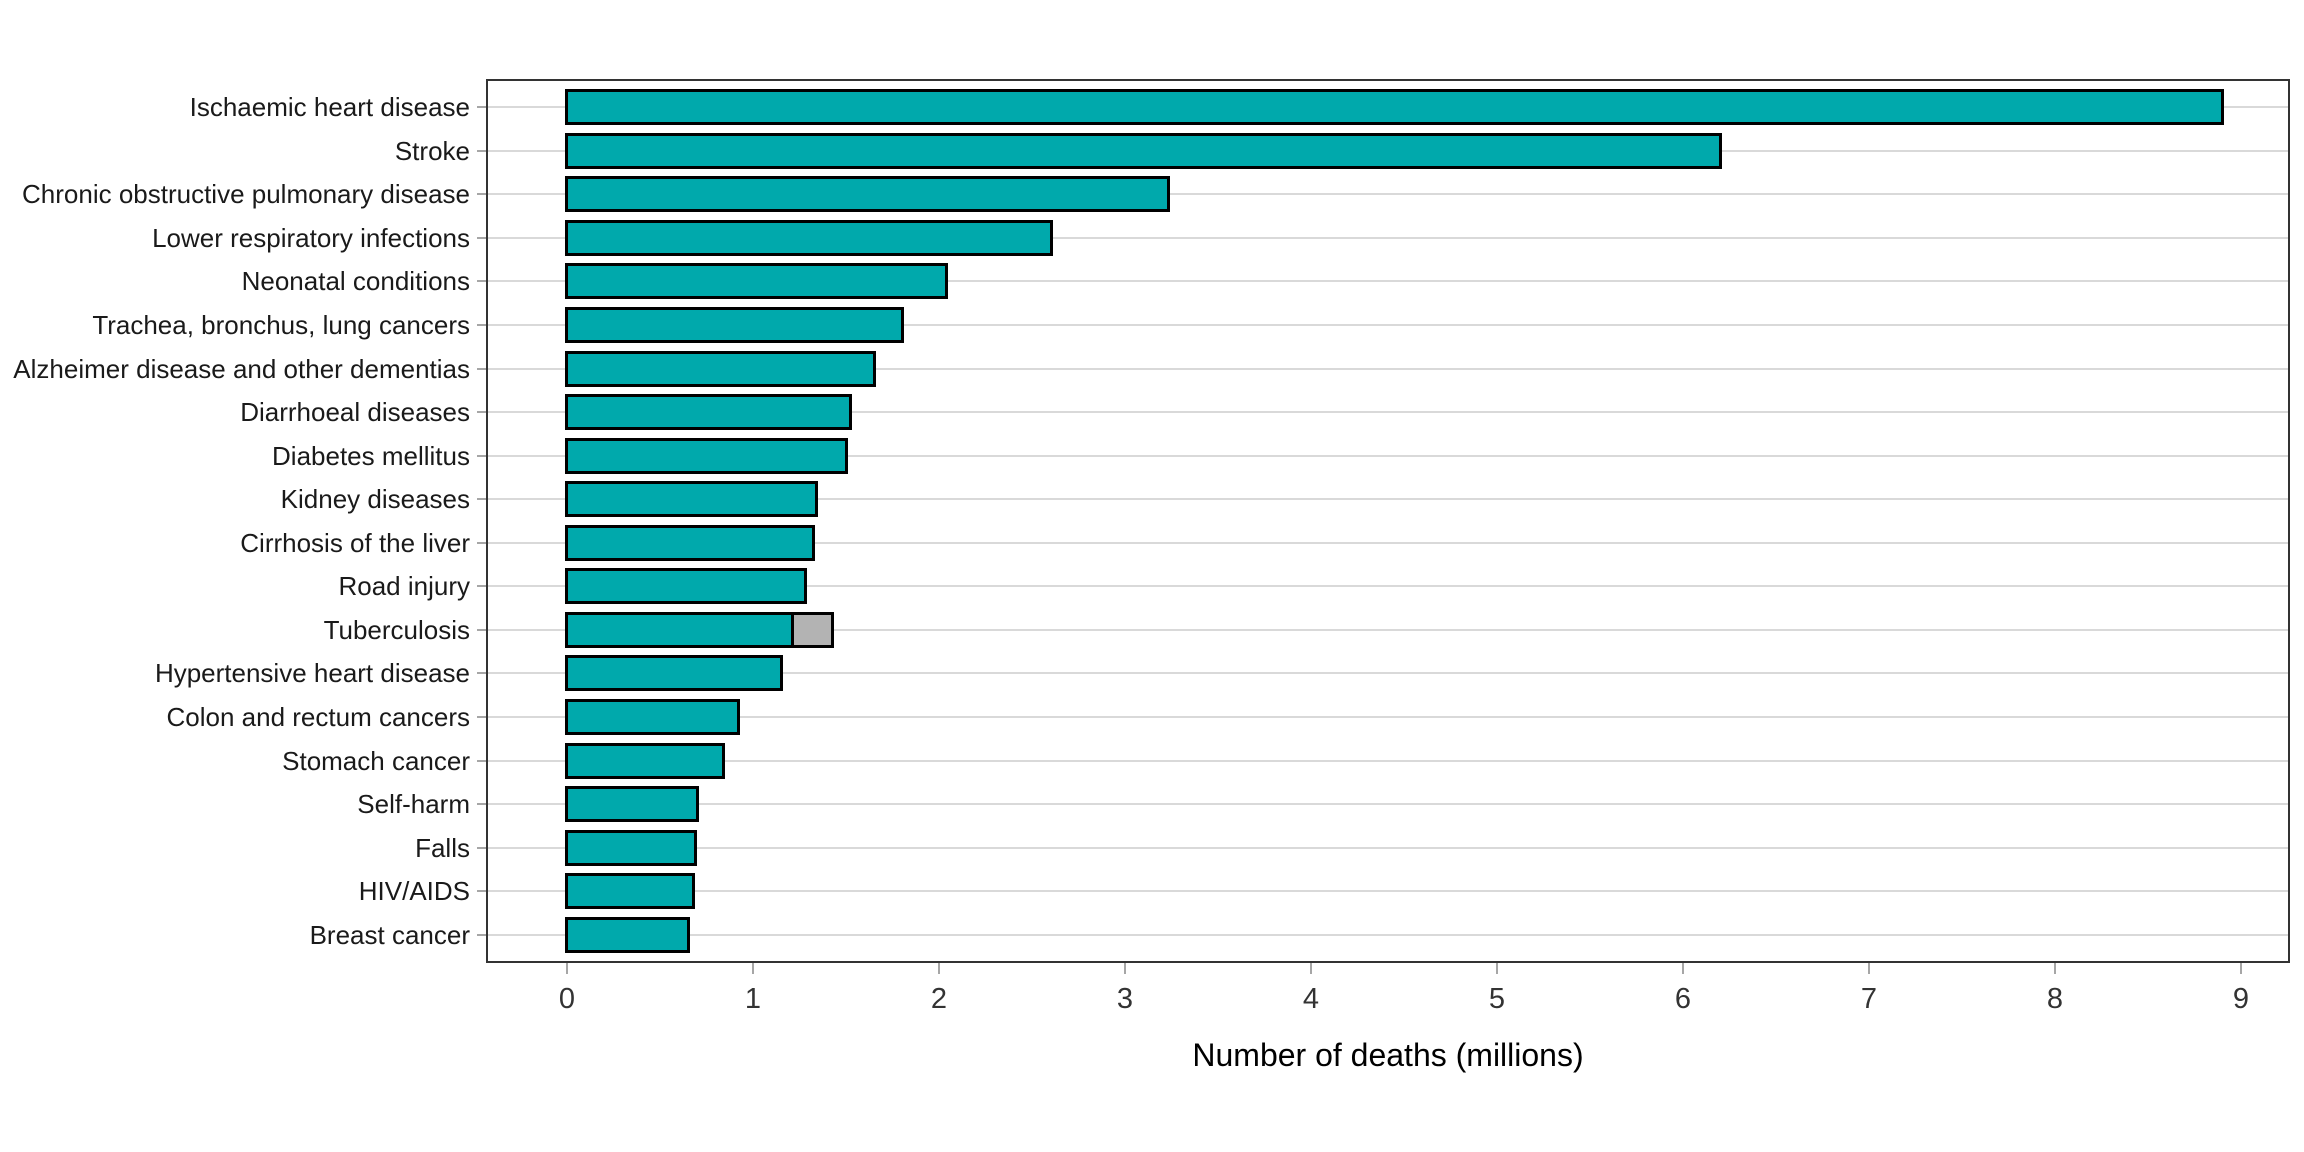  I want to click on category-label: Kidney diseases, so click(375, 499).